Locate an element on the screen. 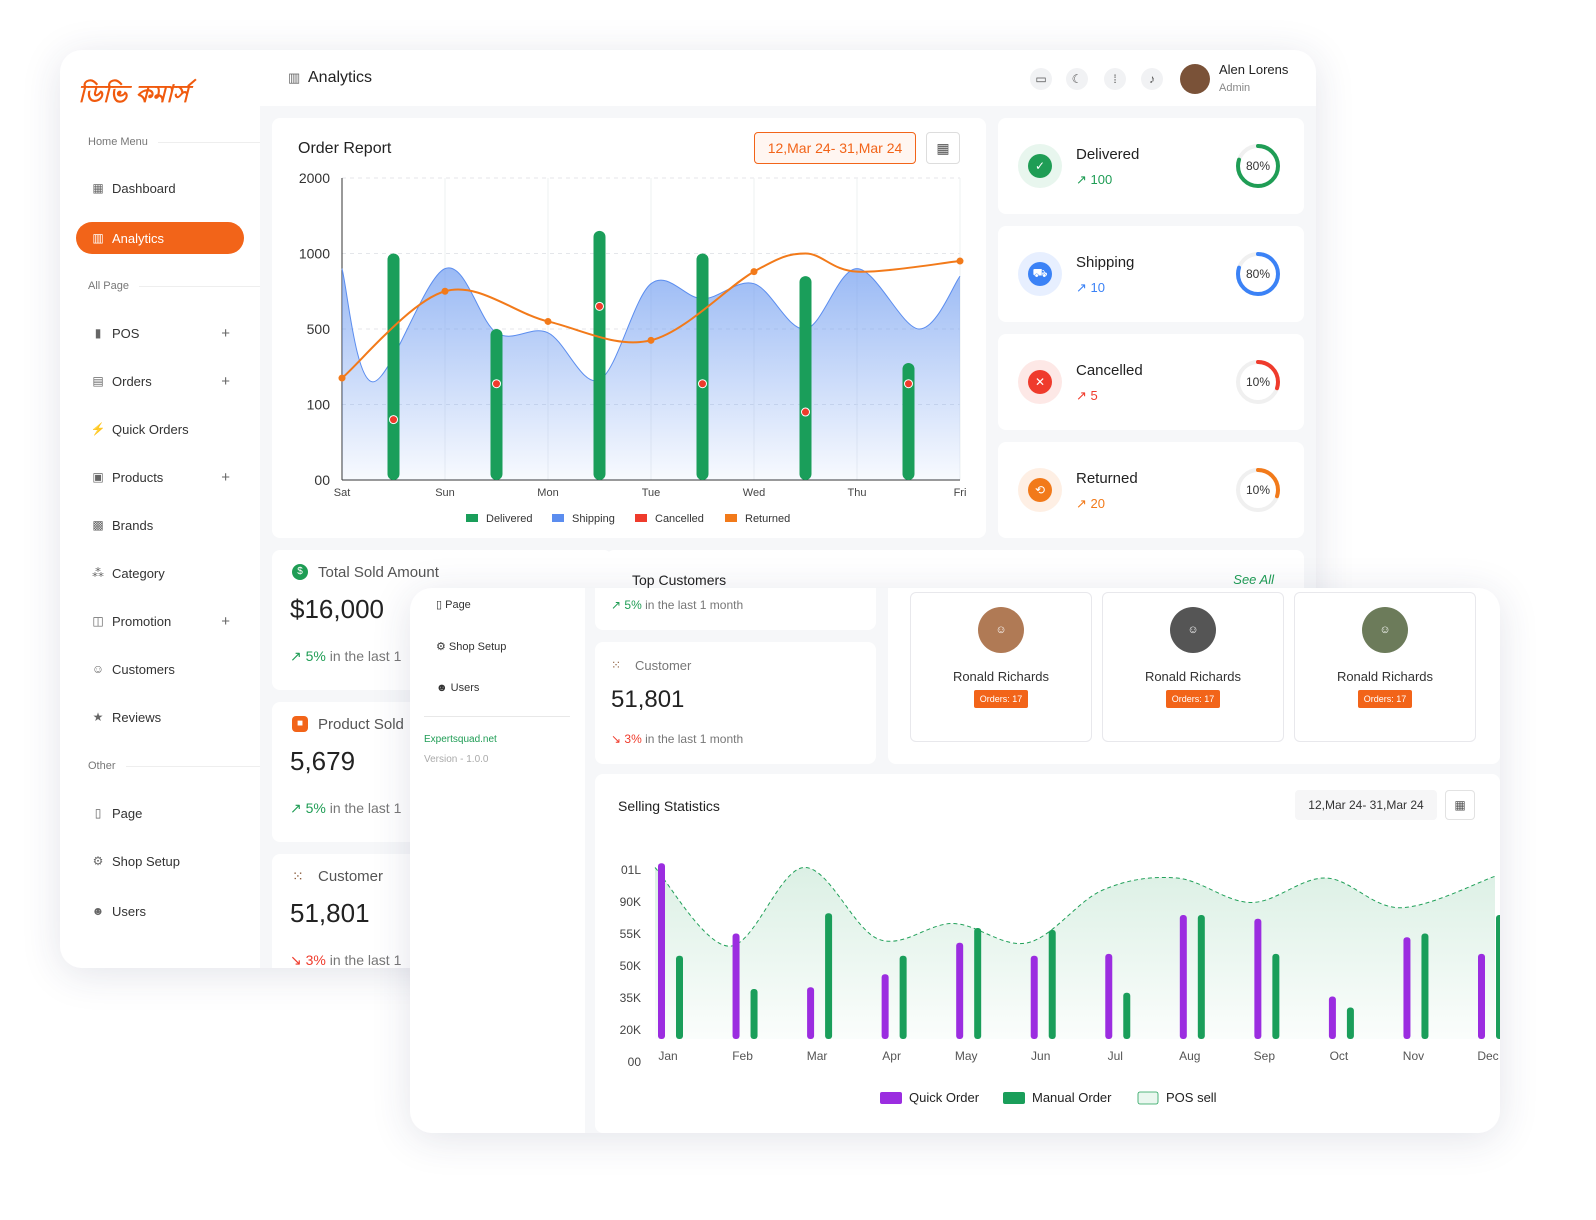 The image size is (1596, 1220). site-link: Expertsquad.net is located at coordinates (460, 739).